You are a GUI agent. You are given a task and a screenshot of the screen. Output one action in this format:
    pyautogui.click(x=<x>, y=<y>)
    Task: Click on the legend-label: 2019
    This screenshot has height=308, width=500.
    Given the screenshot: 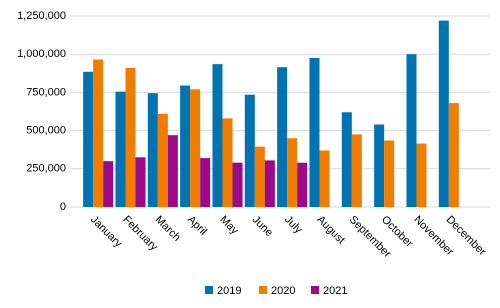 What is the action you would take?
    pyautogui.click(x=229, y=291)
    